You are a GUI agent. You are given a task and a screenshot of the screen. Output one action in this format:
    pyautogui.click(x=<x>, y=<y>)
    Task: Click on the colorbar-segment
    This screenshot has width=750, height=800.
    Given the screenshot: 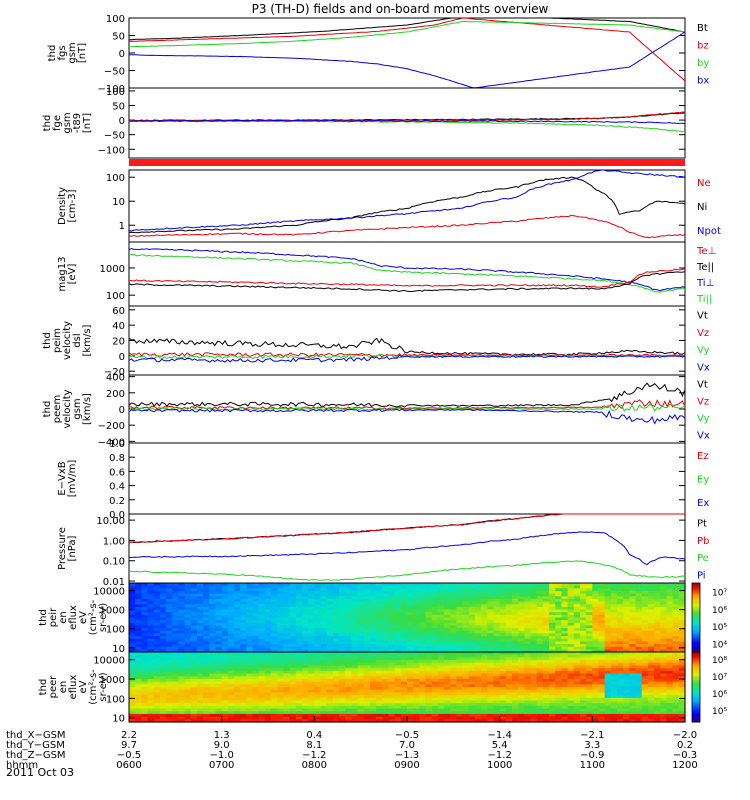 What is the action you would take?
    pyautogui.click(x=696, y=663)
    